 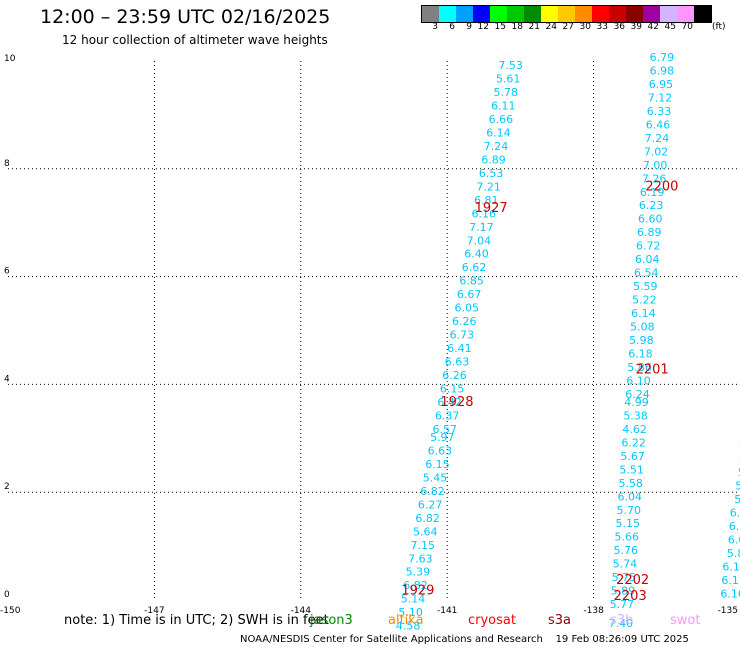 I want to click on x-tick-label: -144, so click(x=301, y=611).